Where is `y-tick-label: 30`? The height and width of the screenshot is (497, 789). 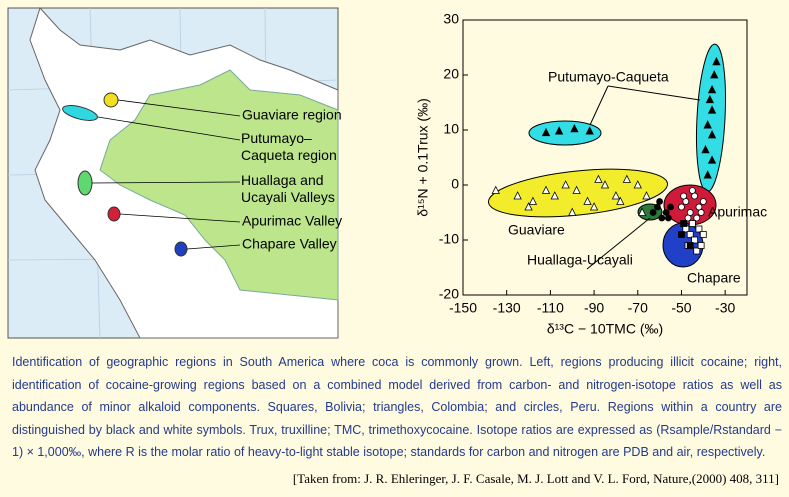
y-tick-label: 30 is located at coordinates (451, 19).